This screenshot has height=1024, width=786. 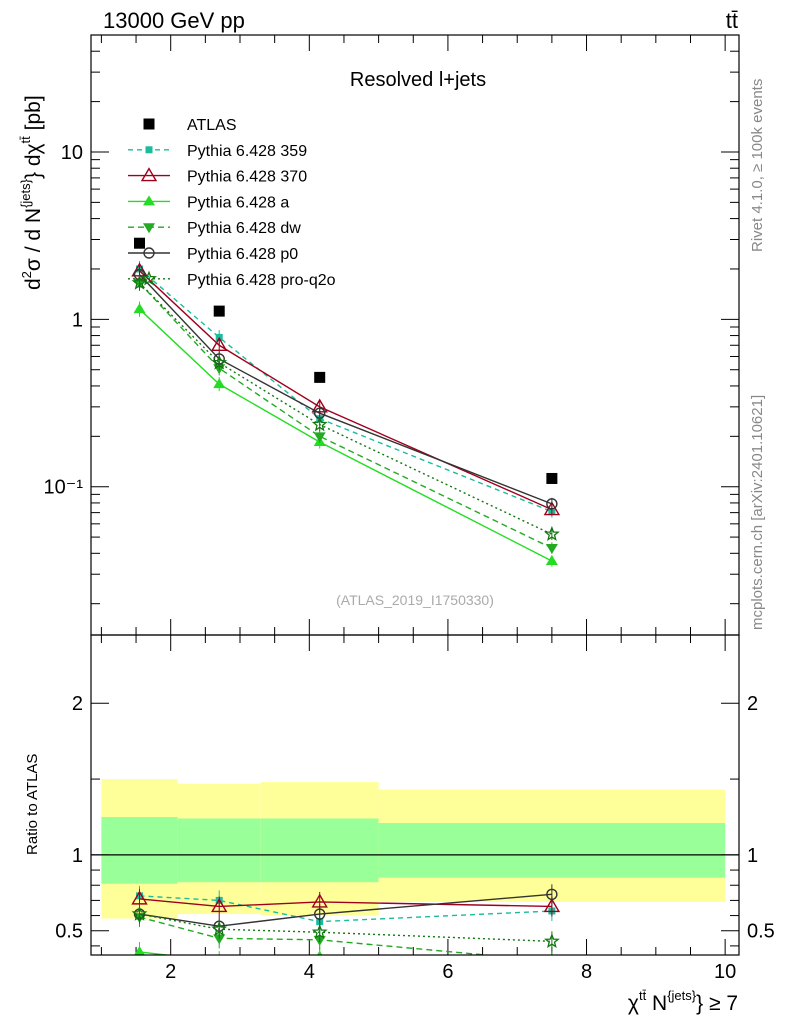 I want to click on ratio-series, so click(x=346, y=925).